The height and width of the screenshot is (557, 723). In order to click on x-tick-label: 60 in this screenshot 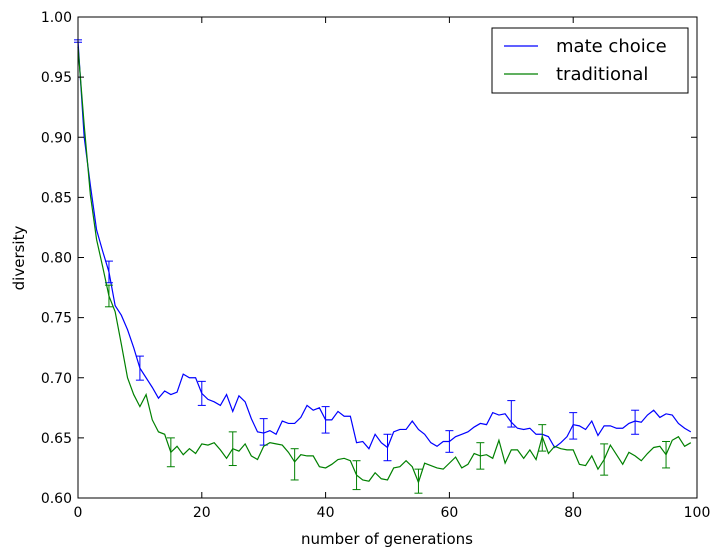, I will do `click(449, 513)`.